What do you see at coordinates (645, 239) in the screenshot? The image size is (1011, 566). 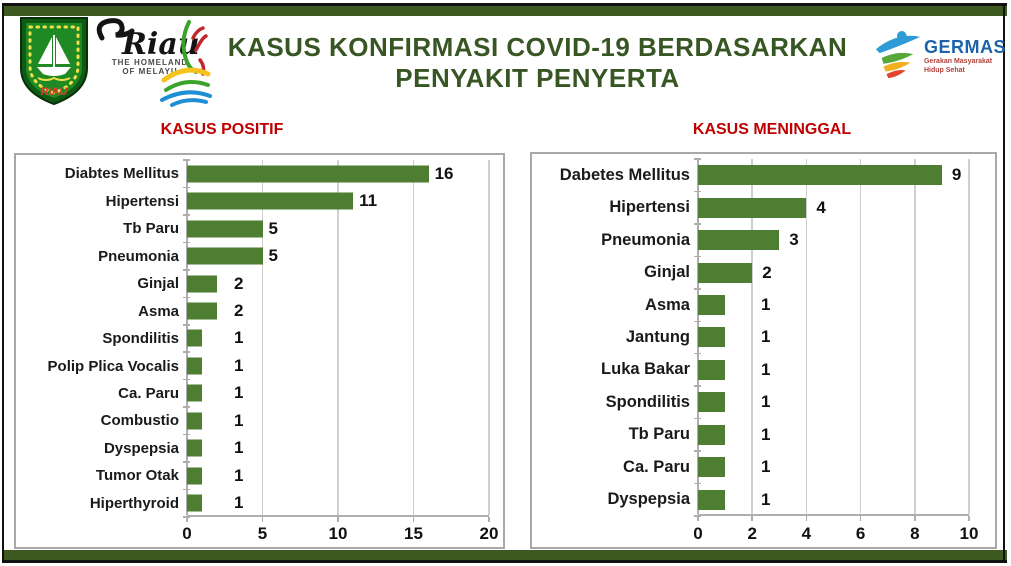 I see `category-label: Pneumonia` at bounding box center [645, 239].